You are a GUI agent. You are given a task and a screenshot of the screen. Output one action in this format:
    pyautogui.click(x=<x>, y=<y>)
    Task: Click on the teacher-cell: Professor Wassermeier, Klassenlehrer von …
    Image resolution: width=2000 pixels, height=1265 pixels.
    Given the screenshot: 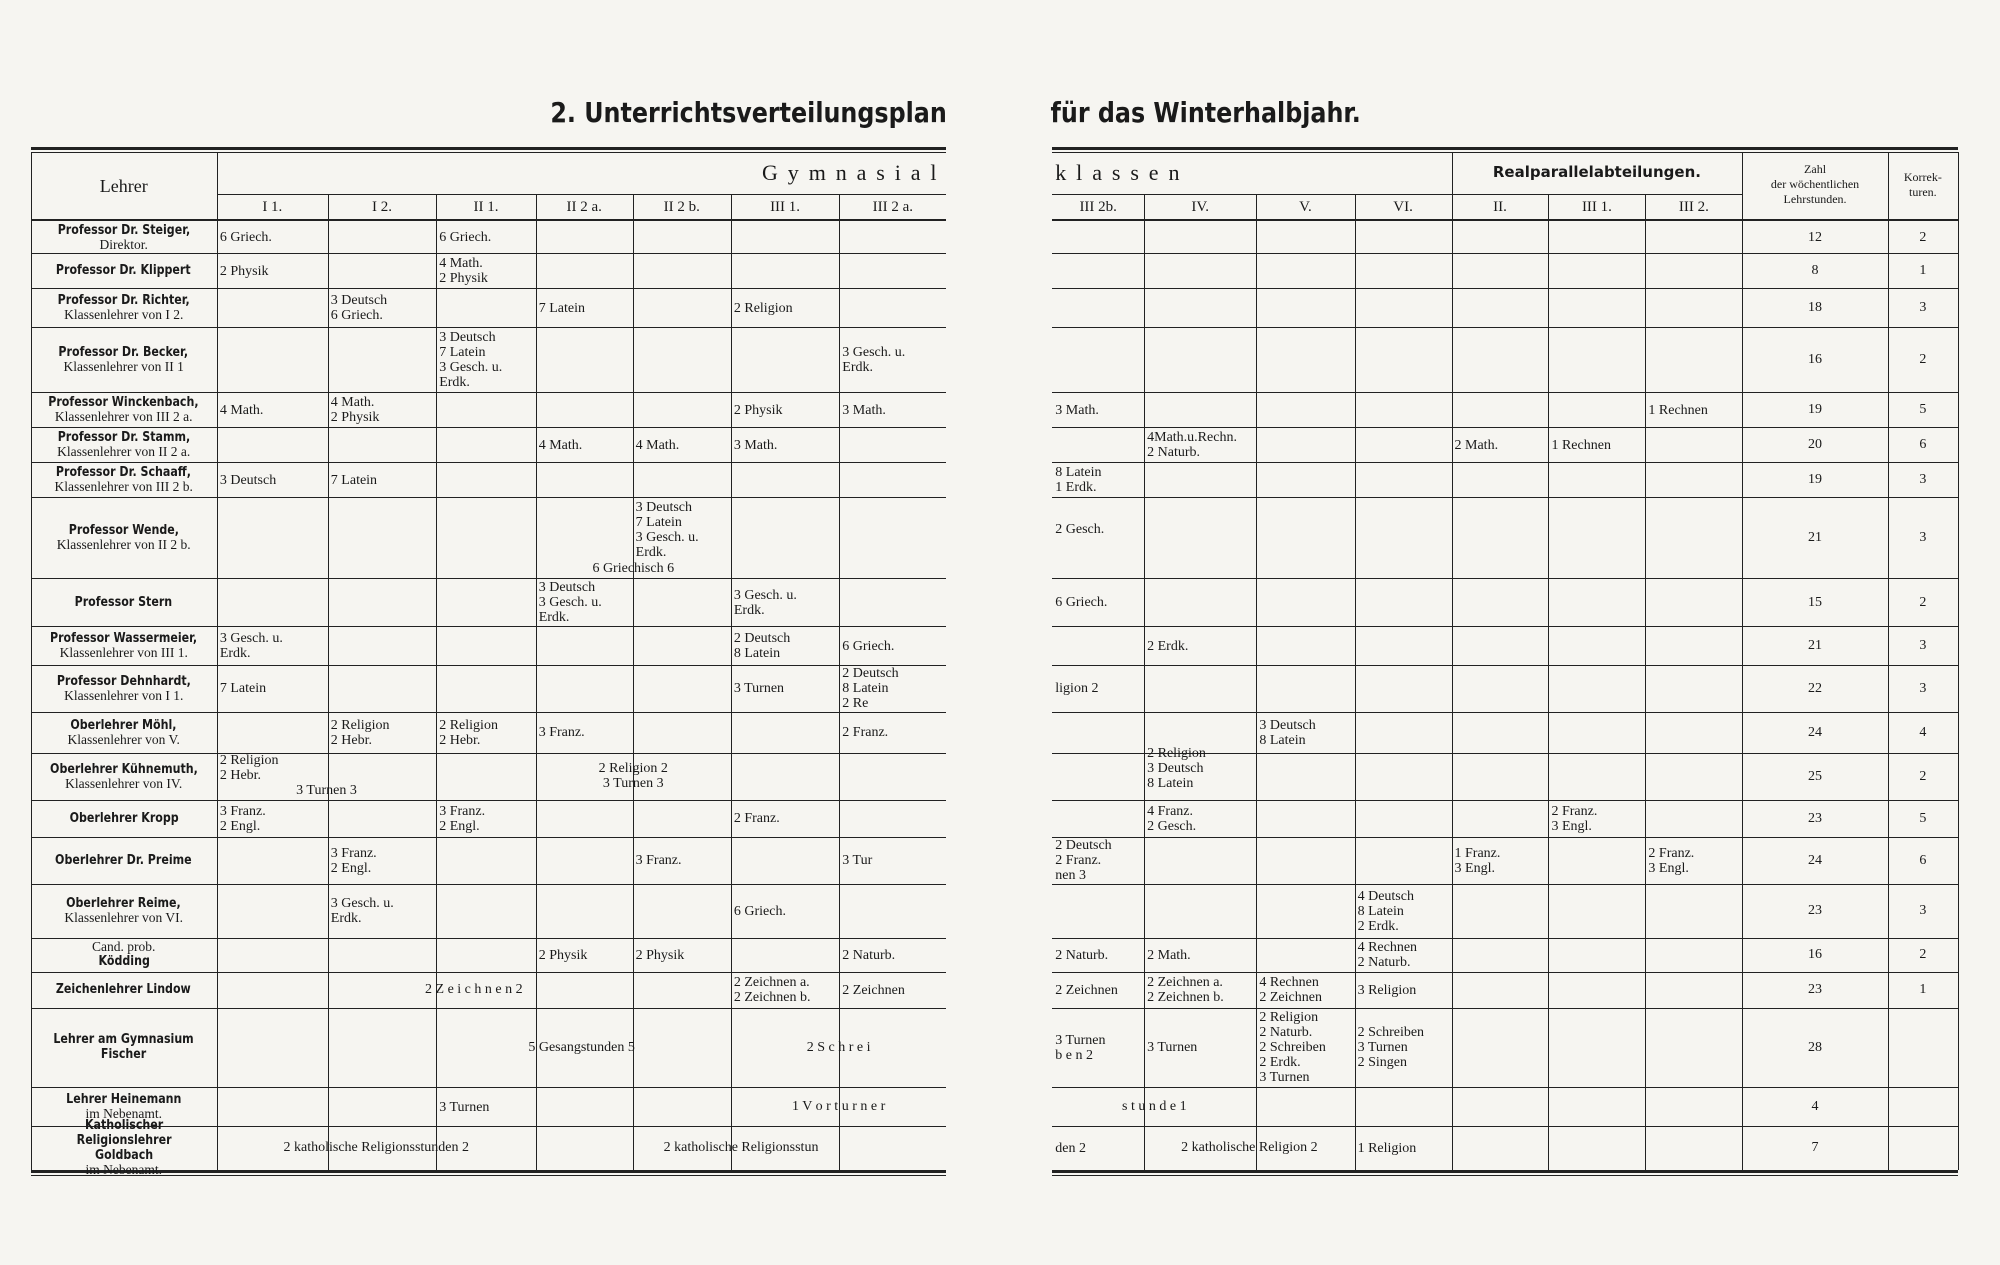 What is the action you would take?
    pyautogui.click(x=124, y=645)
    